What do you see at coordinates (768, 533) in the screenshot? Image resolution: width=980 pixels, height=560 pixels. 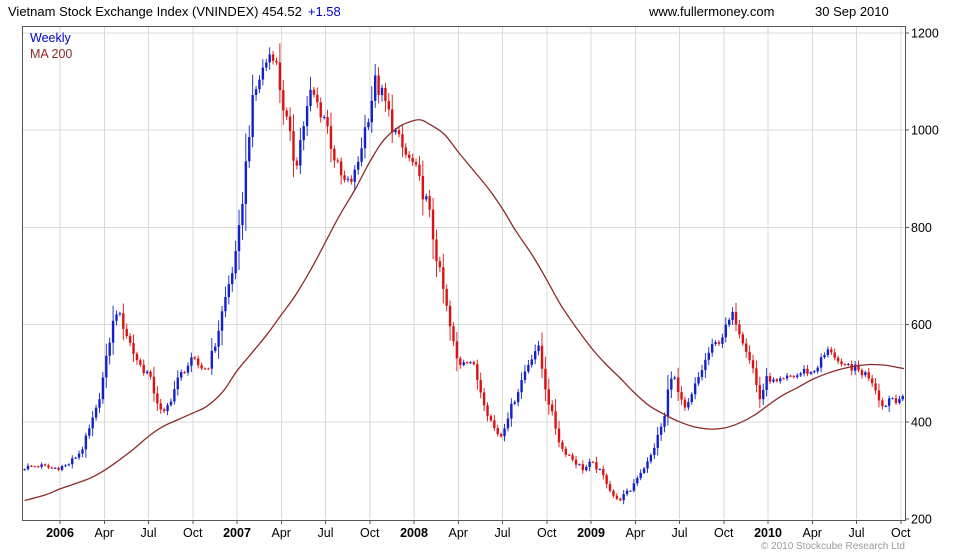 I see `x-axis-label: 2010` at bounding box center [768, 533].